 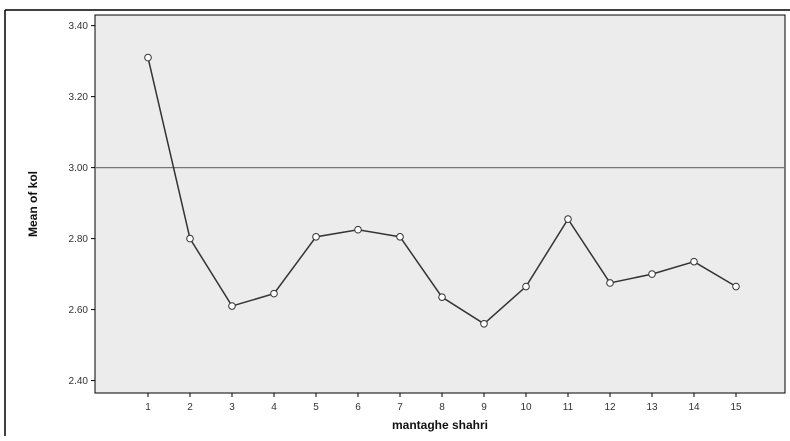 What do you see at coordinates (568, 407) in the screenshot?
I see `x-tick-label: 11` at bounding box center [568, 407].